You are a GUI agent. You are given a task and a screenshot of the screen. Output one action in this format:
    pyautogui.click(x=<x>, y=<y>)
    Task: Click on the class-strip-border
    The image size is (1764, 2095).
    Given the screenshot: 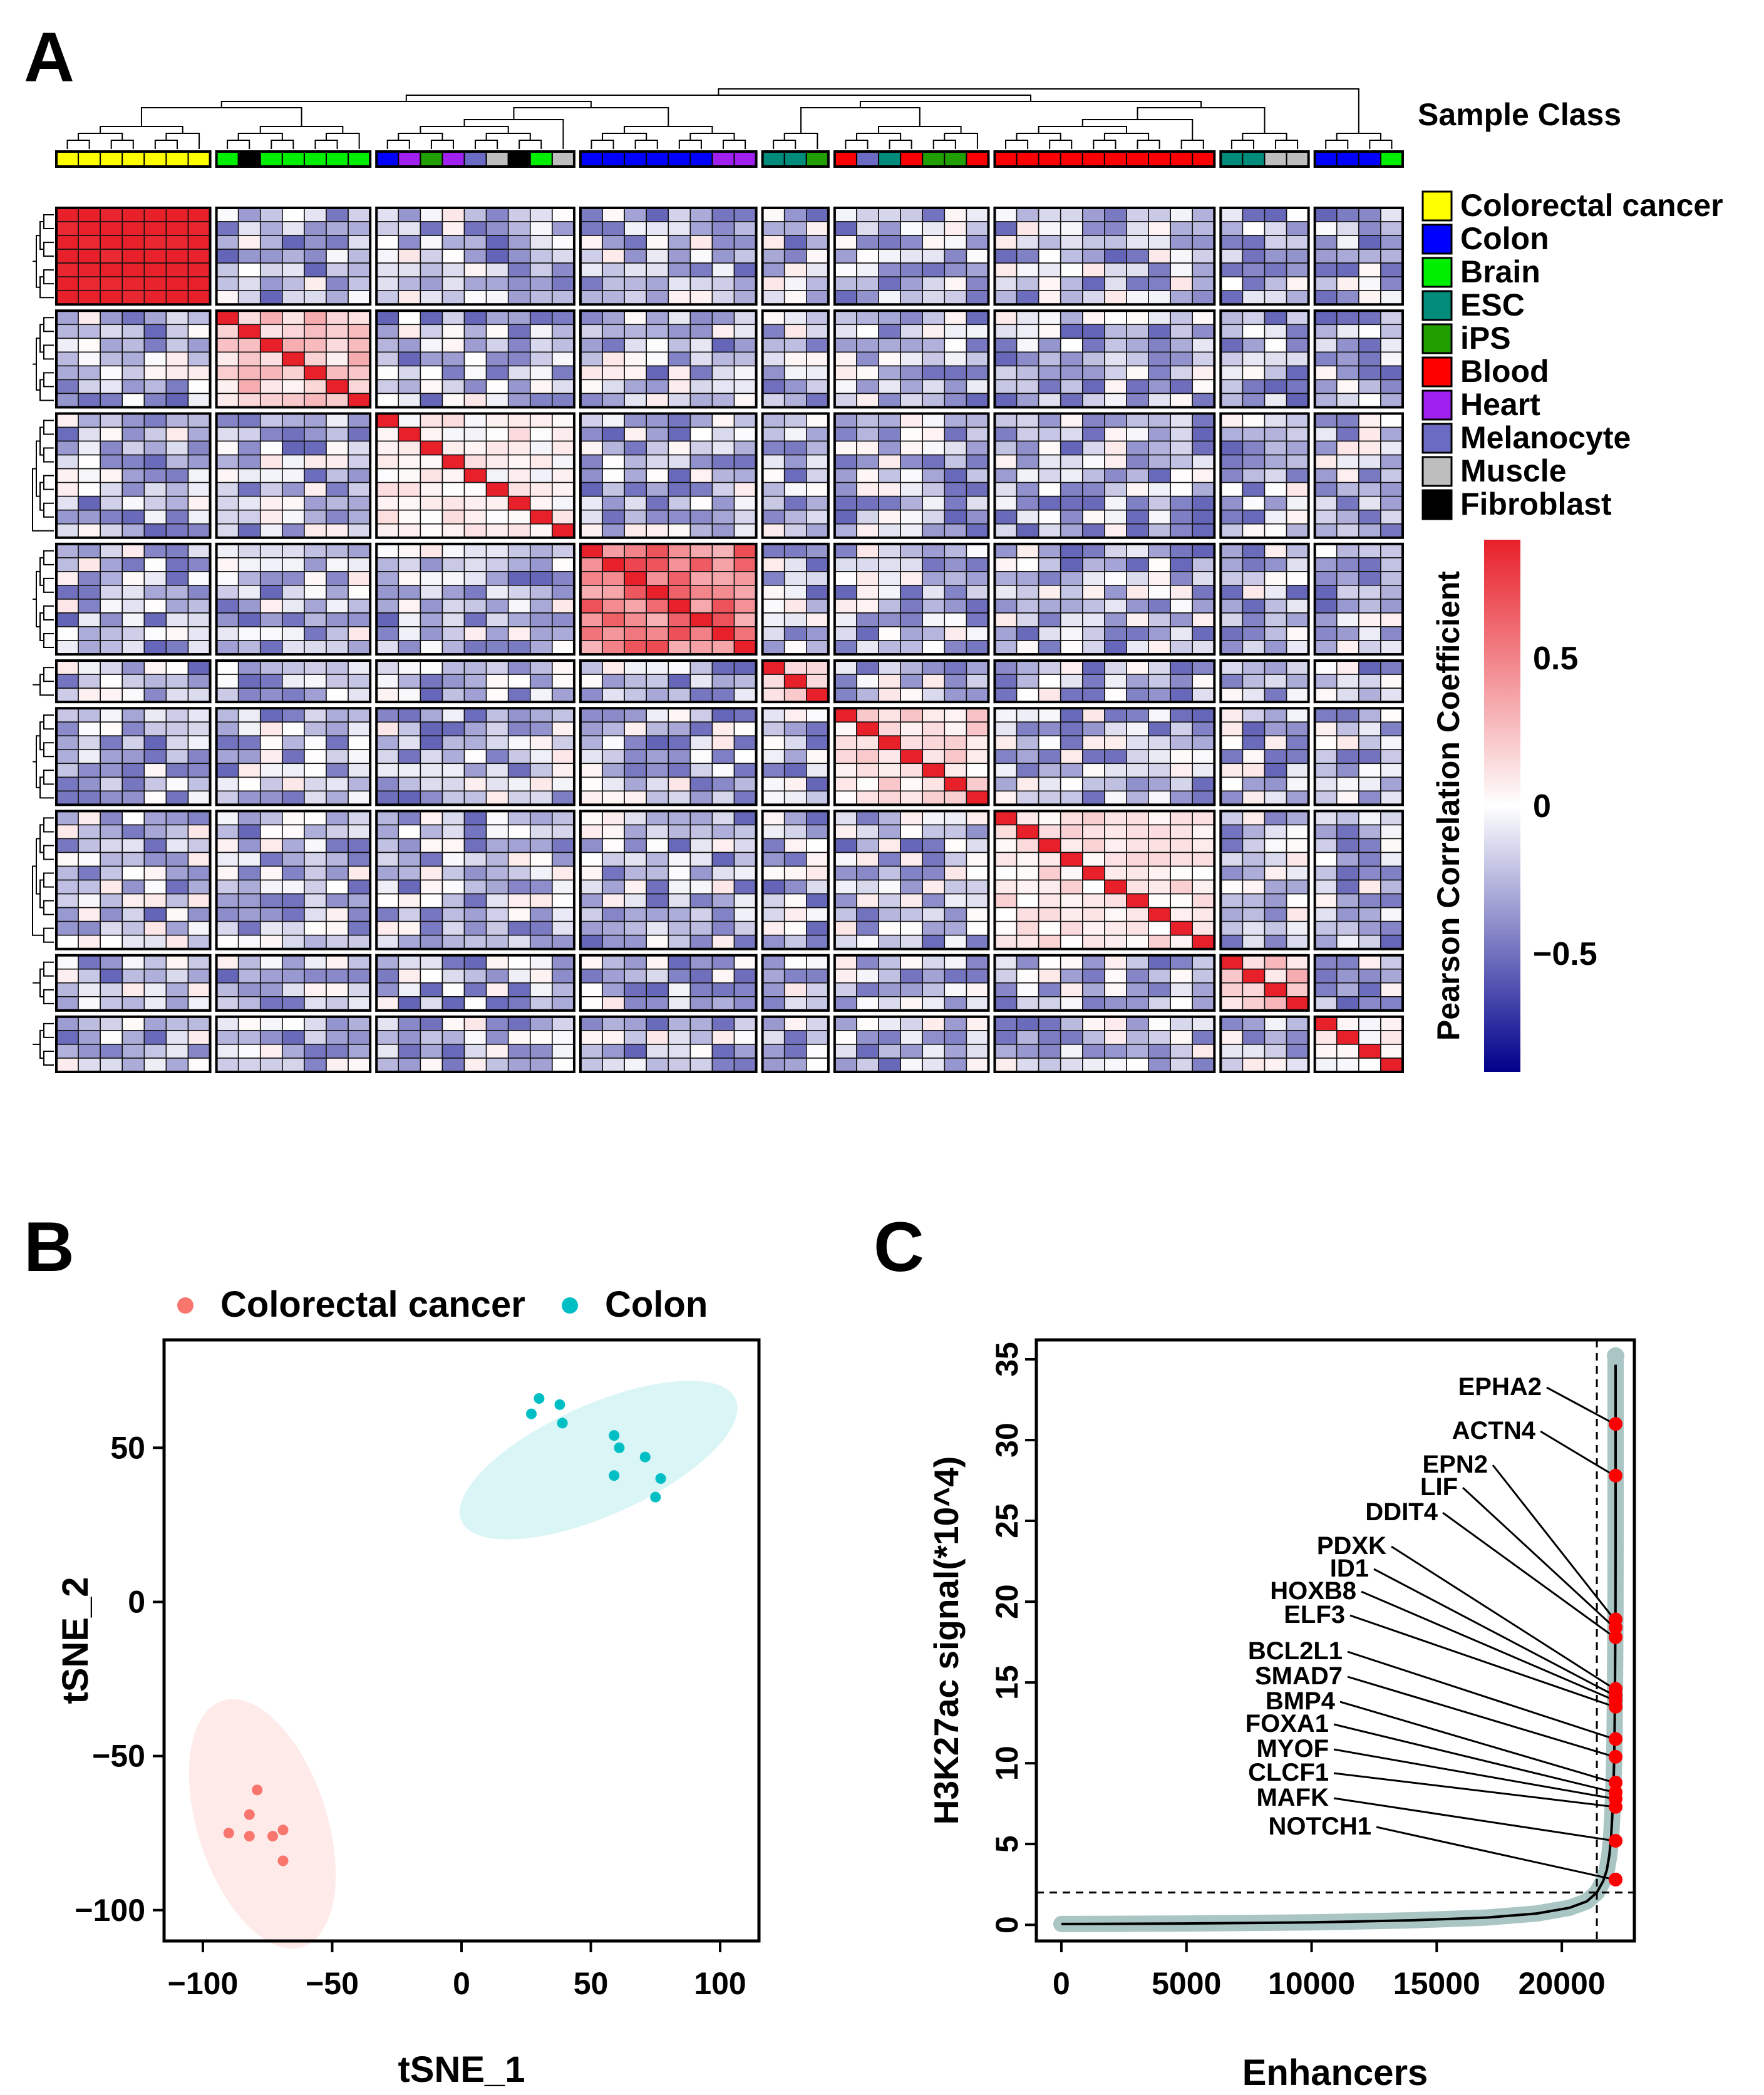 What is the action you would take?
    pyautogui.click(x=1264, y=159)
    